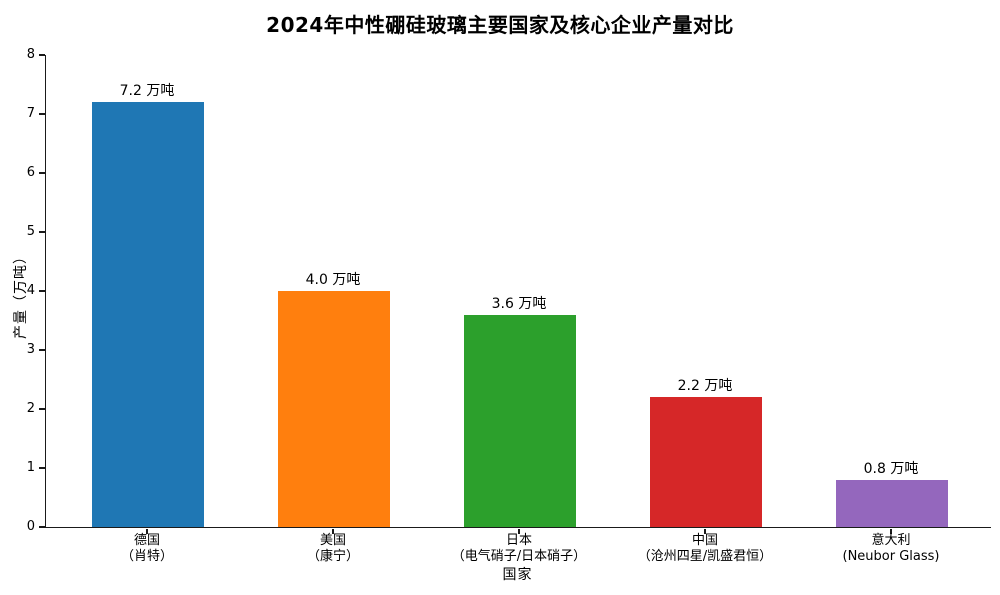 This screenshot has width=1000, height=595. What do you see at coordinates (333, 556) in the screenshot?
I see `category-company: （康宁）` at bounding box center [333, 556].